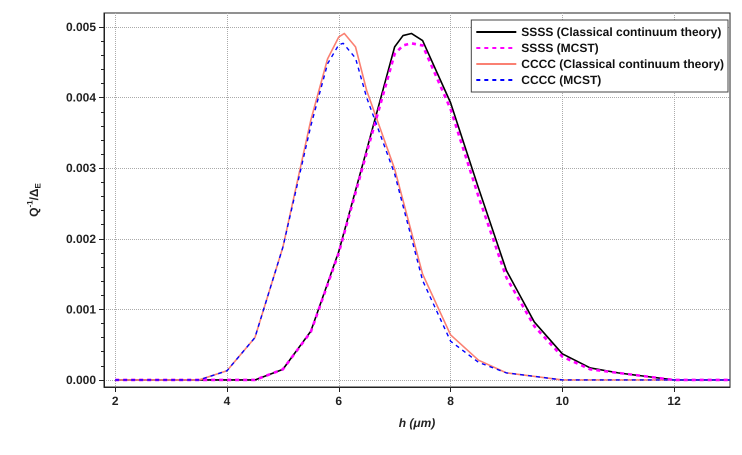 The image size is (742, 455). Describe the element at coordinates (561, 80) in the screenshot. I see `legend-label: CCCC (MCST)` at that location.